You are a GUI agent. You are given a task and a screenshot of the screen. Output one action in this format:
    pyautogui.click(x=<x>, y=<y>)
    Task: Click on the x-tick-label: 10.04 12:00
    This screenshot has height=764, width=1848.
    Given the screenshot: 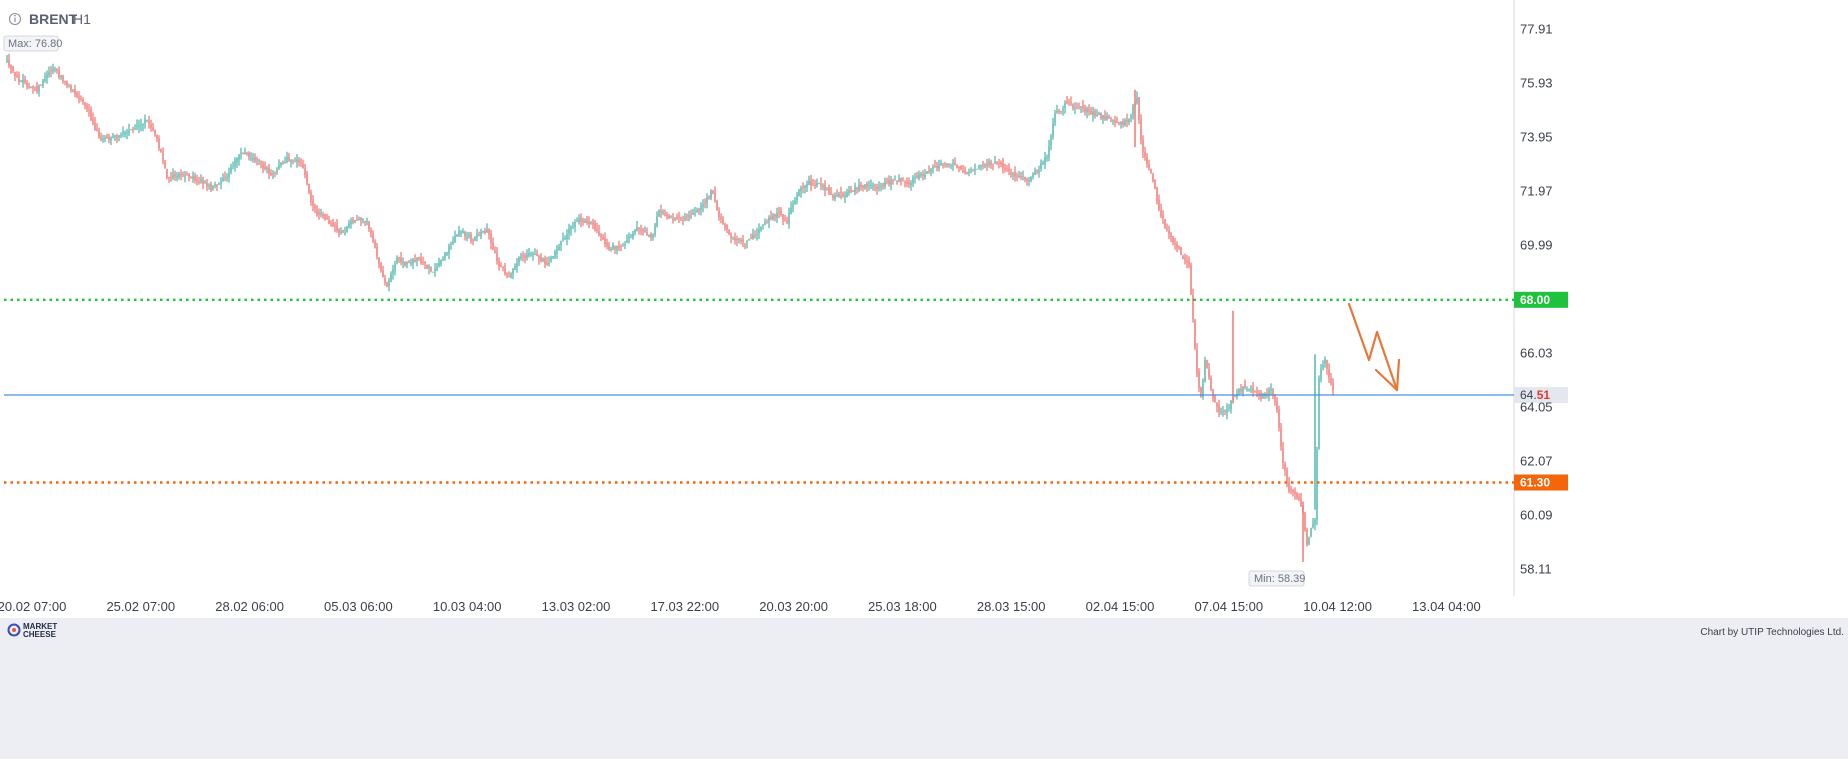 What is the action you would take?
    pyautogui.click(x=1337, y=606)
    